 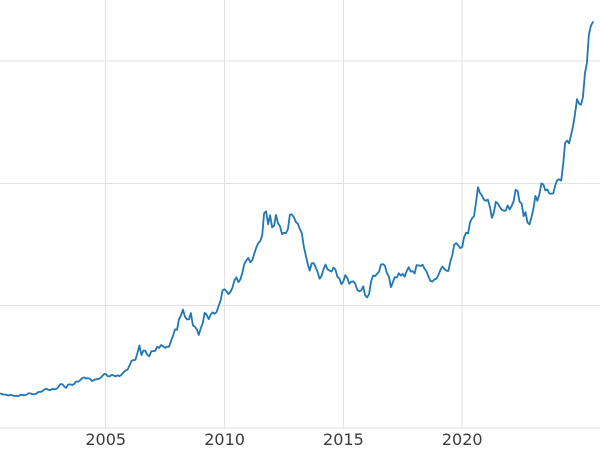 What do you see at coordinates (462, 439) in the screenshot?
I see `x-axis-tick-label: 2020` at bounding box center [462, 439].